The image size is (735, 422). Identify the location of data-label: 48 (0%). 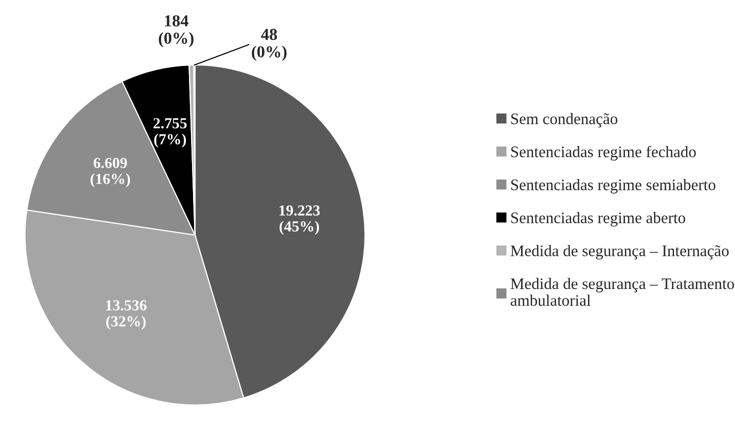
(269, 44).